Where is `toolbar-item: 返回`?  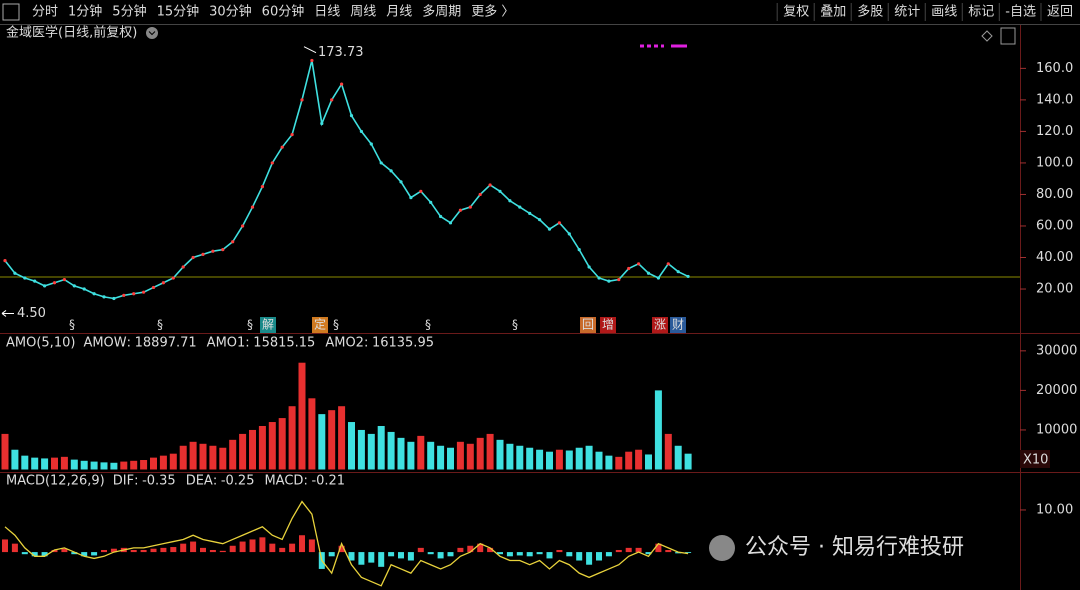 toolbar-item: 返回 is located at coordinates (1060, 12).